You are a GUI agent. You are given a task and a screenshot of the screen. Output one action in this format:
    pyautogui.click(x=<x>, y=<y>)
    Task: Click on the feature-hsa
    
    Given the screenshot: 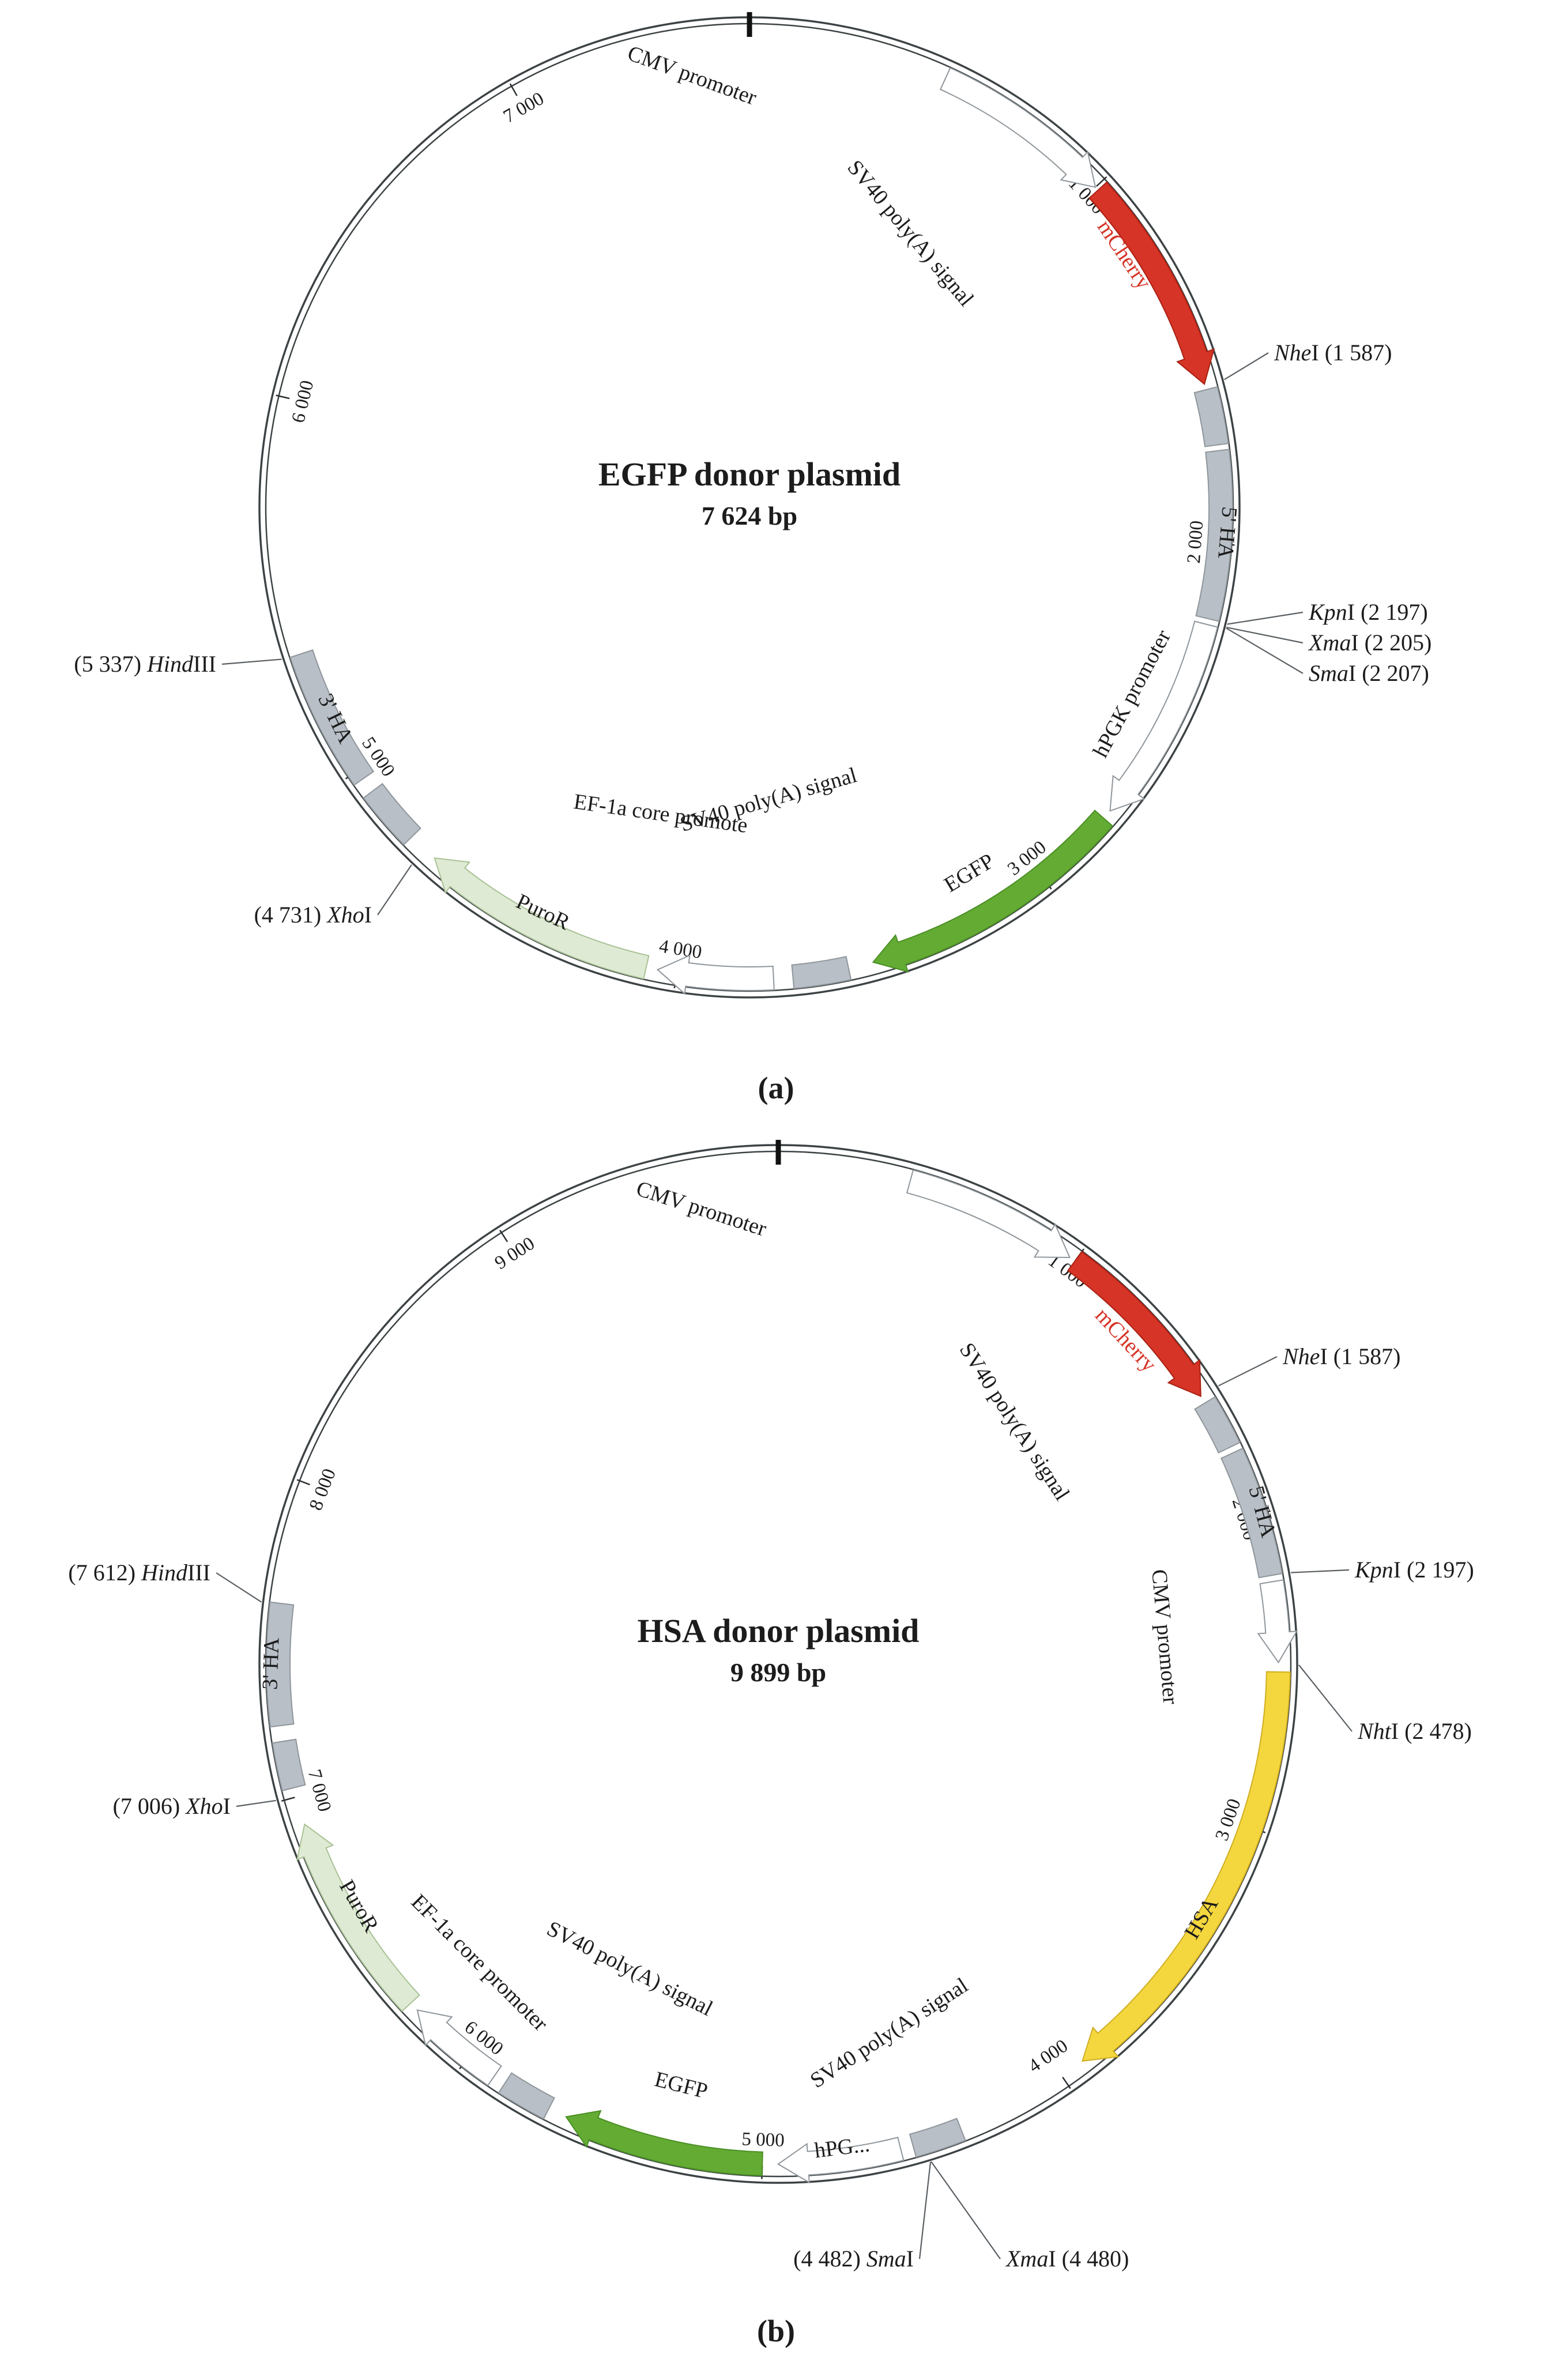 What is the action you would take?
    pyautogui.click(x=1186, y=1867)
    